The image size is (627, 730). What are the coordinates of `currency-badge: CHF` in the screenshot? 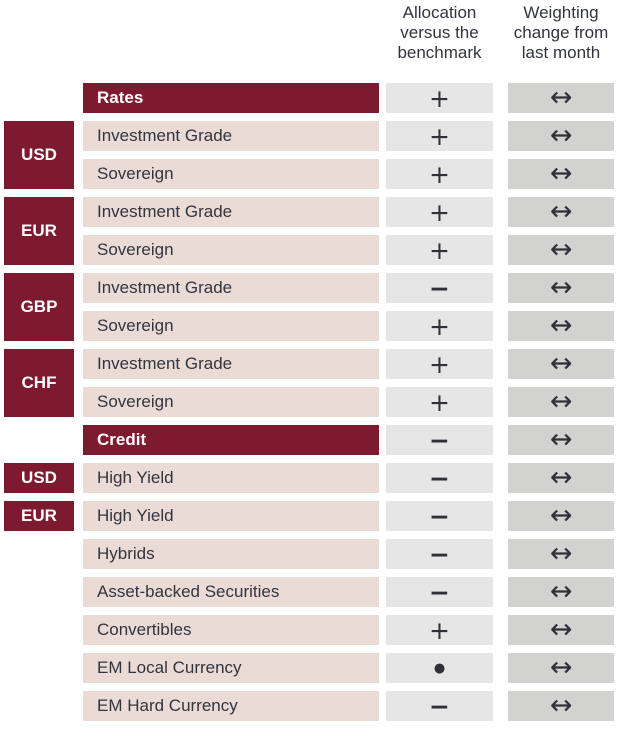 It's located at (39, 383).